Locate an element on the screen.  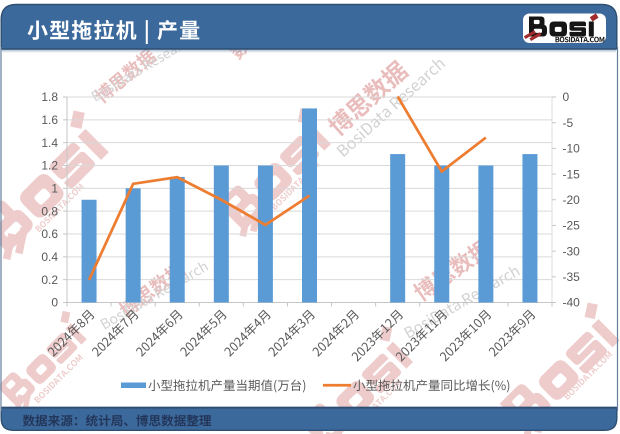
svg-text: 0.2 is located at coordinates (49, 280).